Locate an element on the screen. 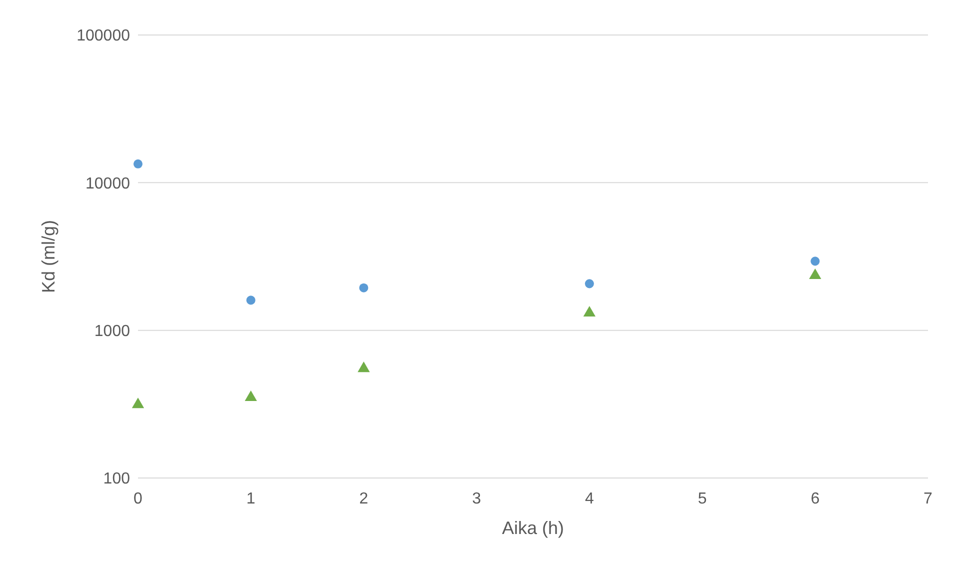  x-tick-label: 3 is located at coordinates (477, 499).